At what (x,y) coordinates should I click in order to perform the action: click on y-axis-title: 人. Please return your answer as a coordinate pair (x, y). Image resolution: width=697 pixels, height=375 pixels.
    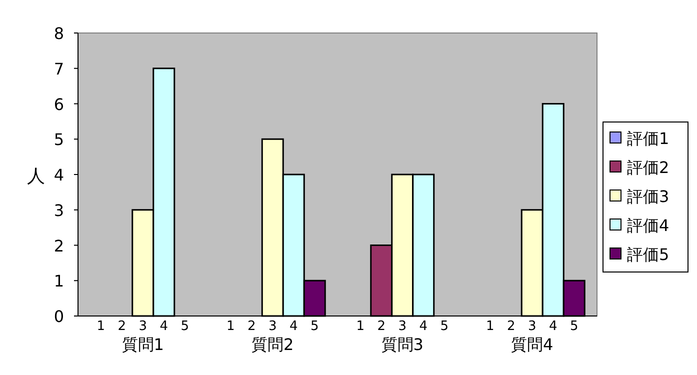
    Looking at the image, I should click on (36, 176).